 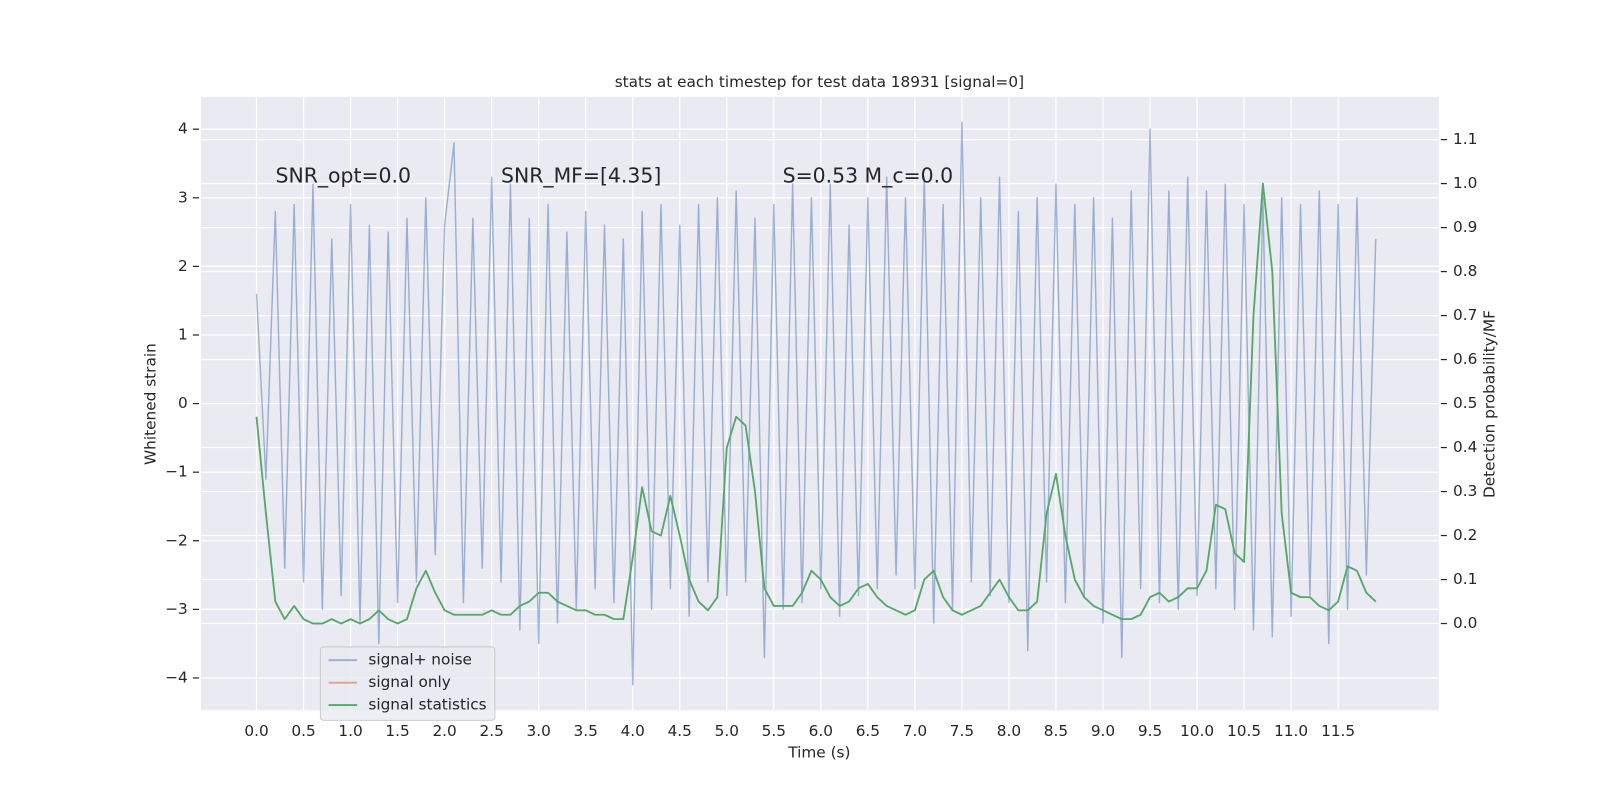 What do you see at coordinates (1291, 731) in the screenshot?
I see `x-tick-label: 11.0` at bounding box center [1291, 731].